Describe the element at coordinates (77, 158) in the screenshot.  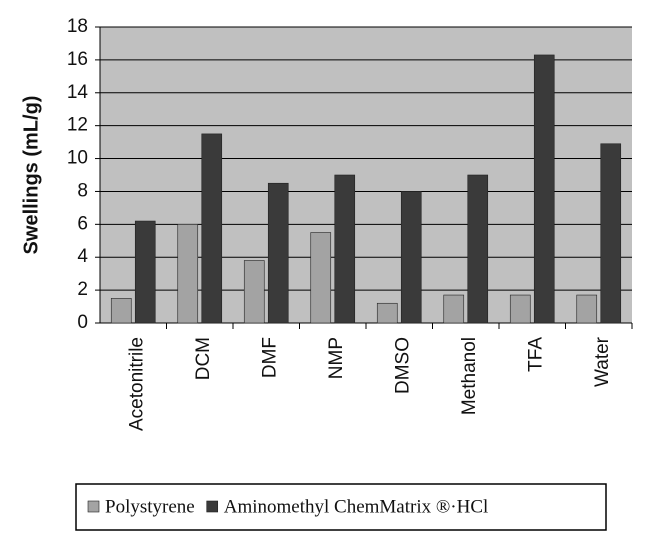
I see `y-tick-label: 10` at that location.